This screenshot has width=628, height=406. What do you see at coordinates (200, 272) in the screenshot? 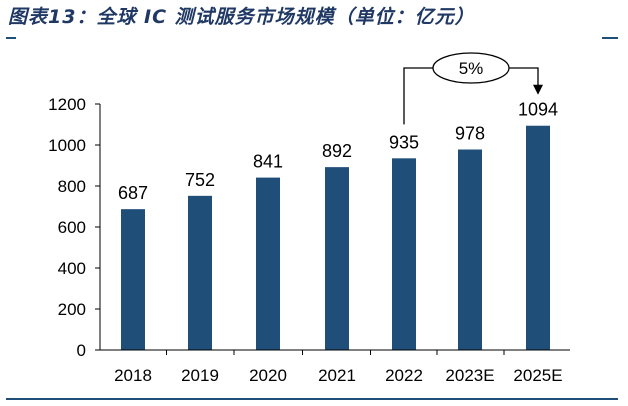
I see `bar-2019` at bounding box center [200, 272].